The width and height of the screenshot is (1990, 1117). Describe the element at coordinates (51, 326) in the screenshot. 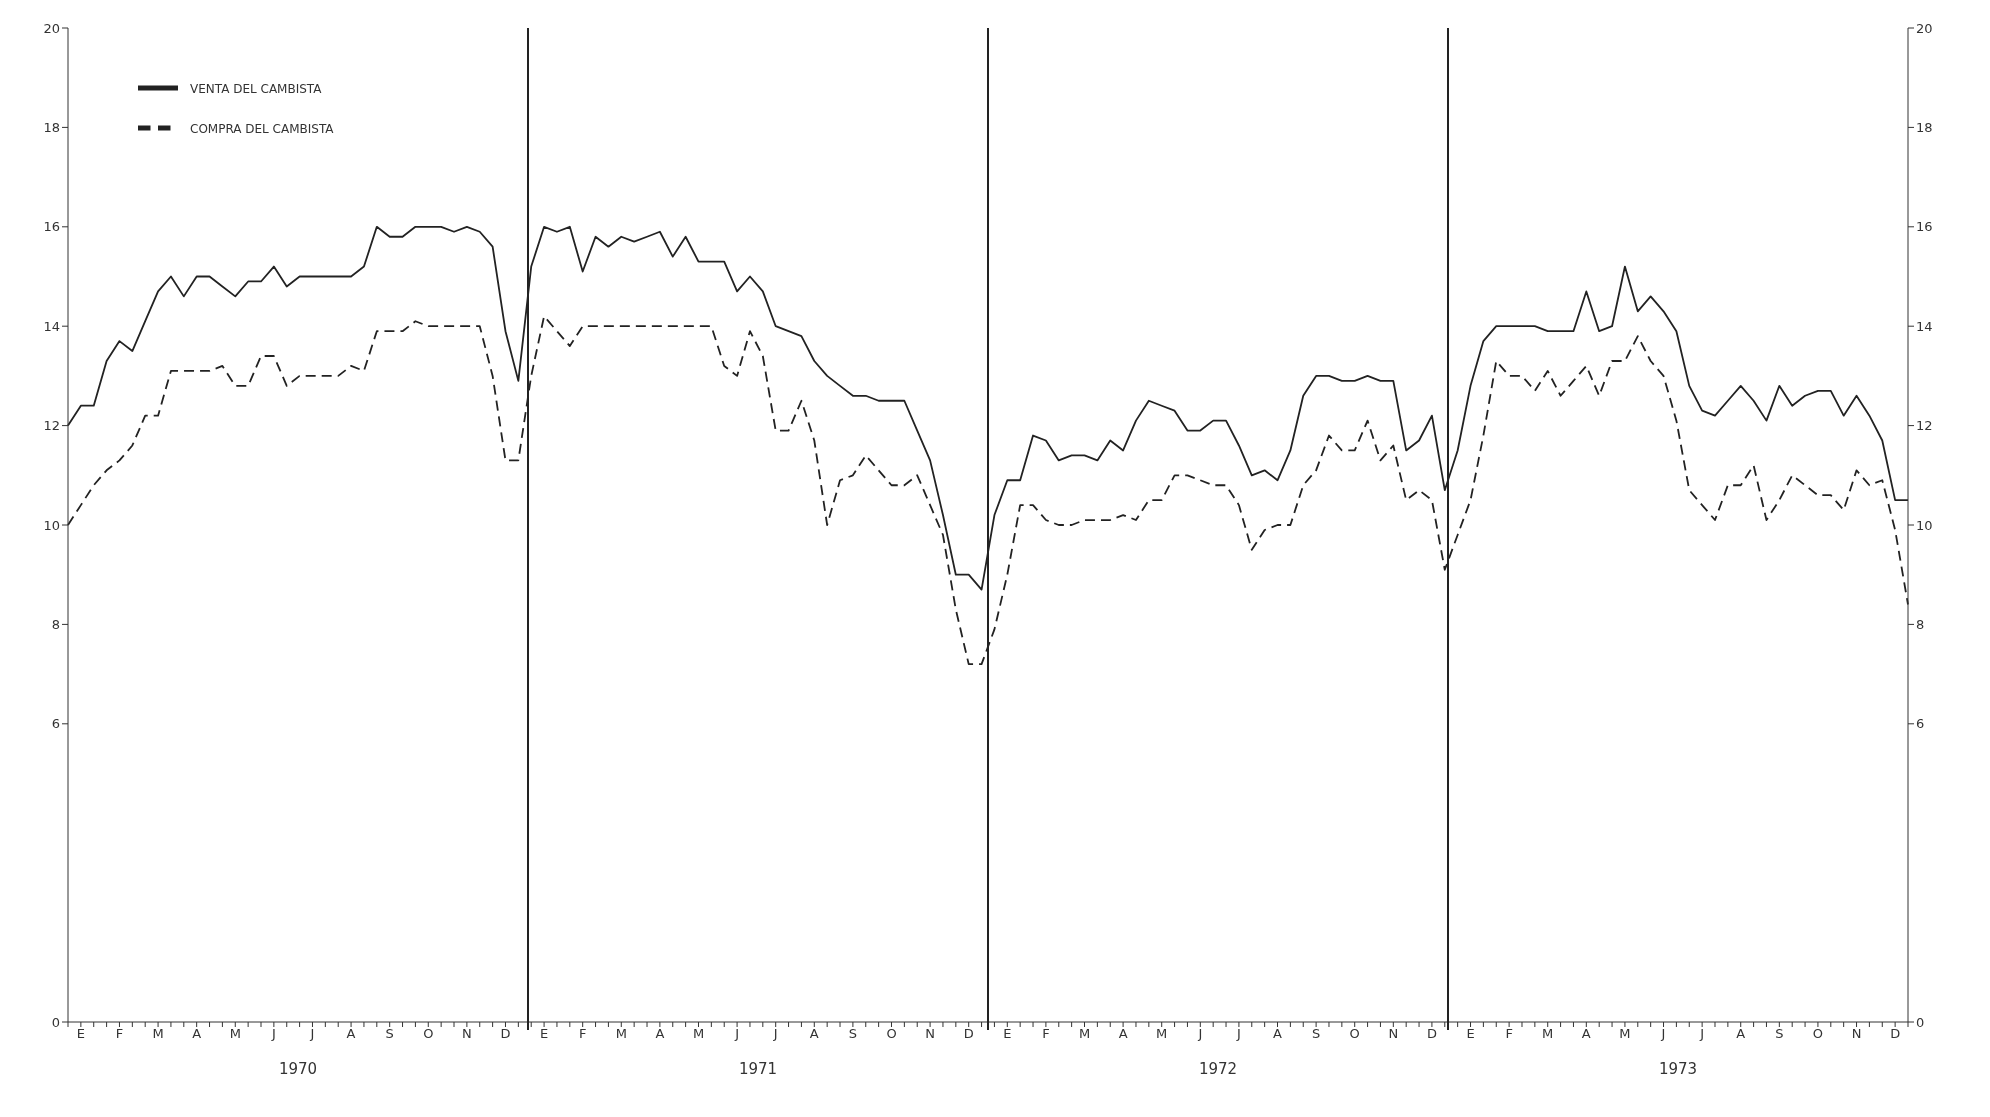

I see `y-tick-label: 14` at that location.